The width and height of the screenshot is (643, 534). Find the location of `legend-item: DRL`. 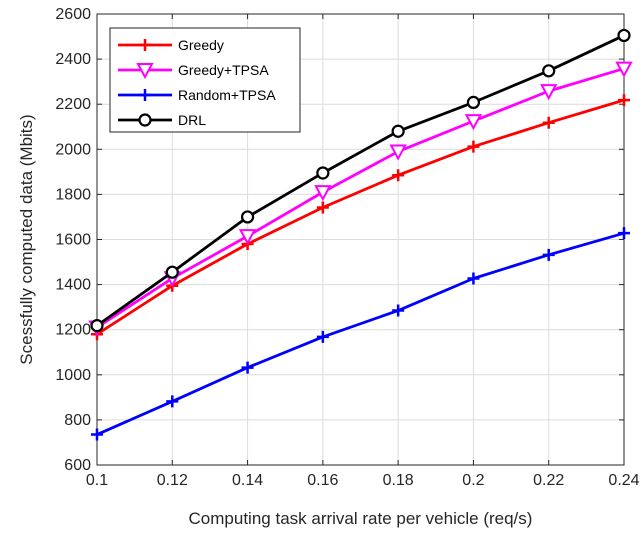

legend-item: DRL is located at coordinates (162, 120).